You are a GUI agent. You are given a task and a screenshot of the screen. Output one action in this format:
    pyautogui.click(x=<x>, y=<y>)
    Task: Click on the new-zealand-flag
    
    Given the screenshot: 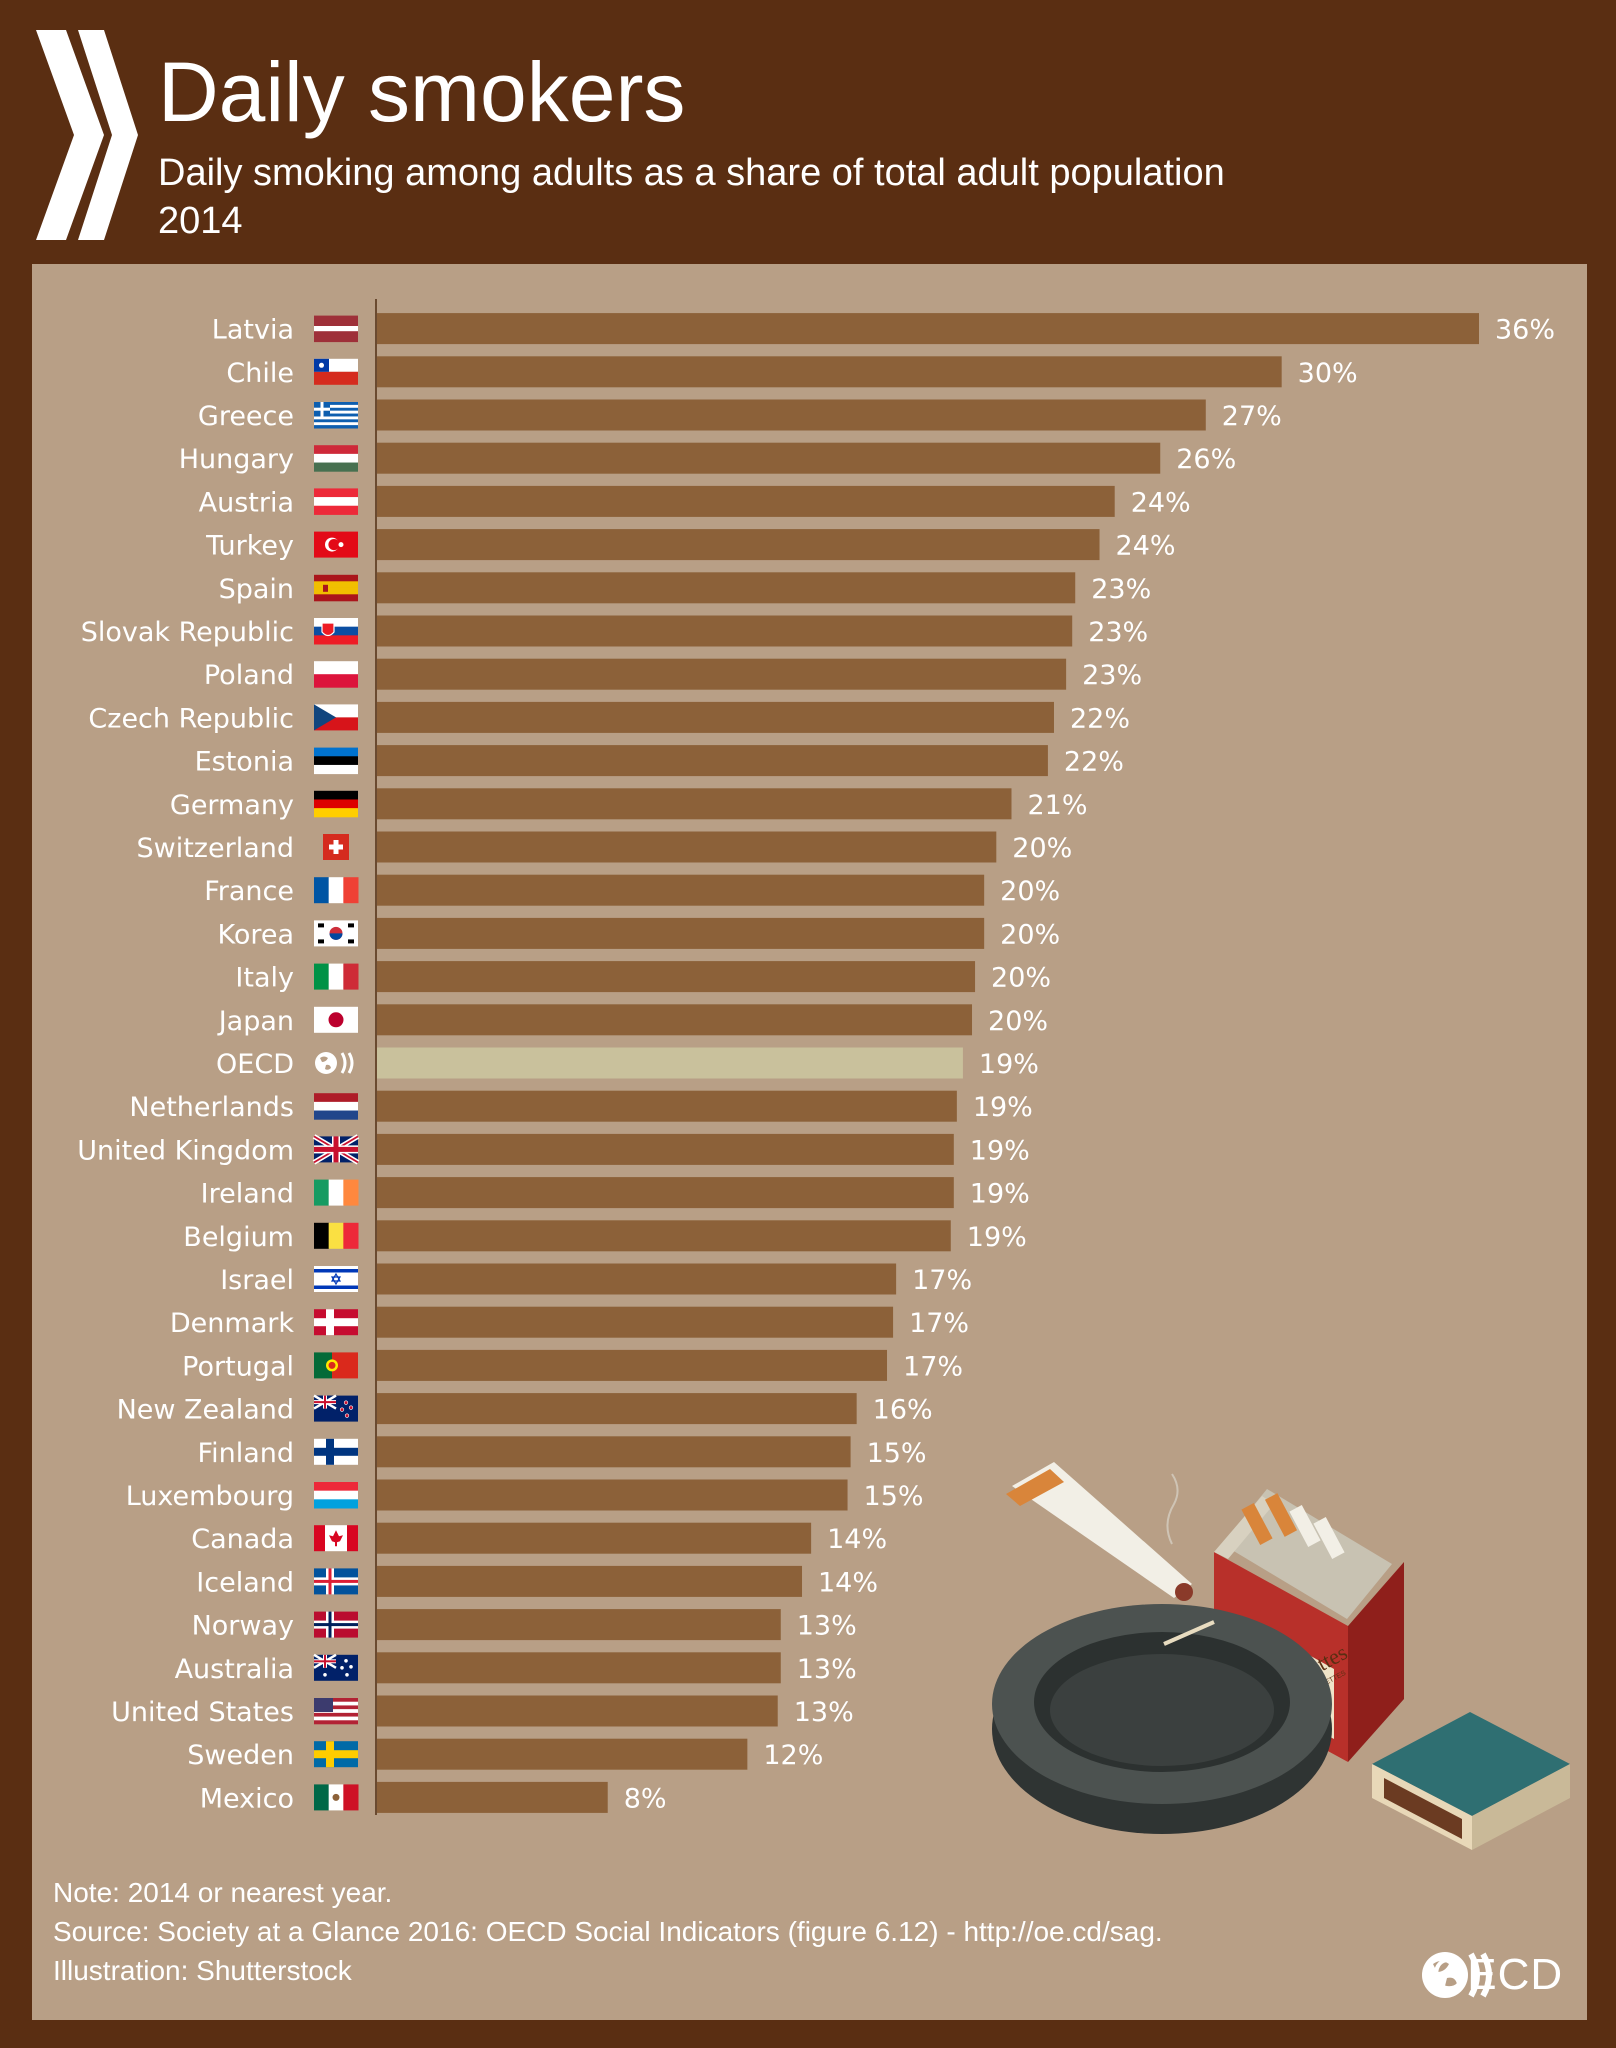 What is the action you would take?
    pyautogui.click(x=335, y=1408)
    